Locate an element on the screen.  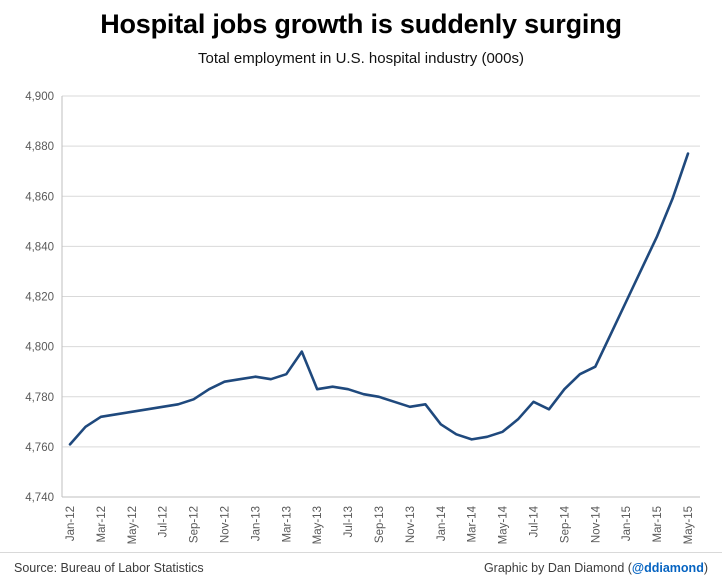
x-axis-tick-label: Jan-14 is located at coordinates (442, 523).